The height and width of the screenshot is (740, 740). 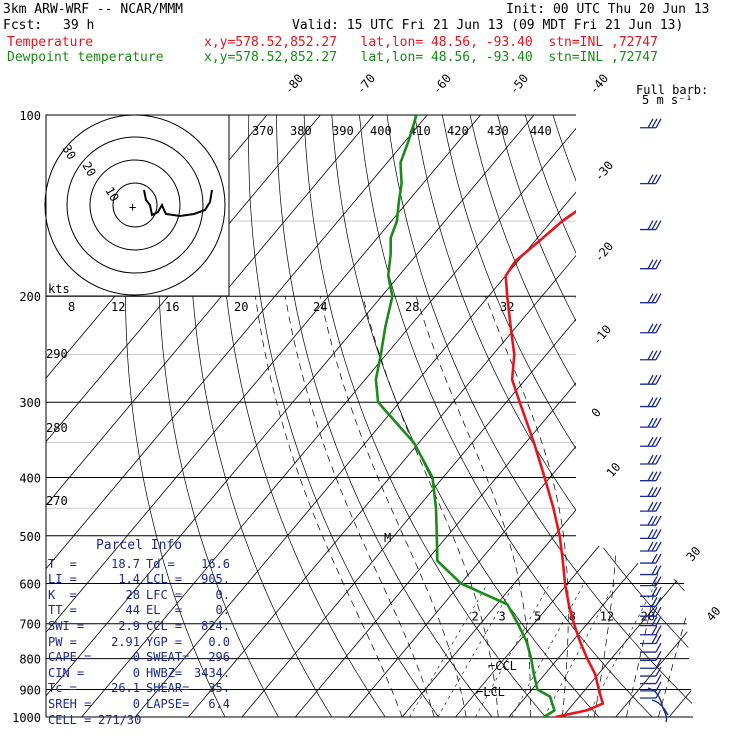 I want to click on parcel-info-row: K = 28 LFC = 0., so click(x=139, y=596).